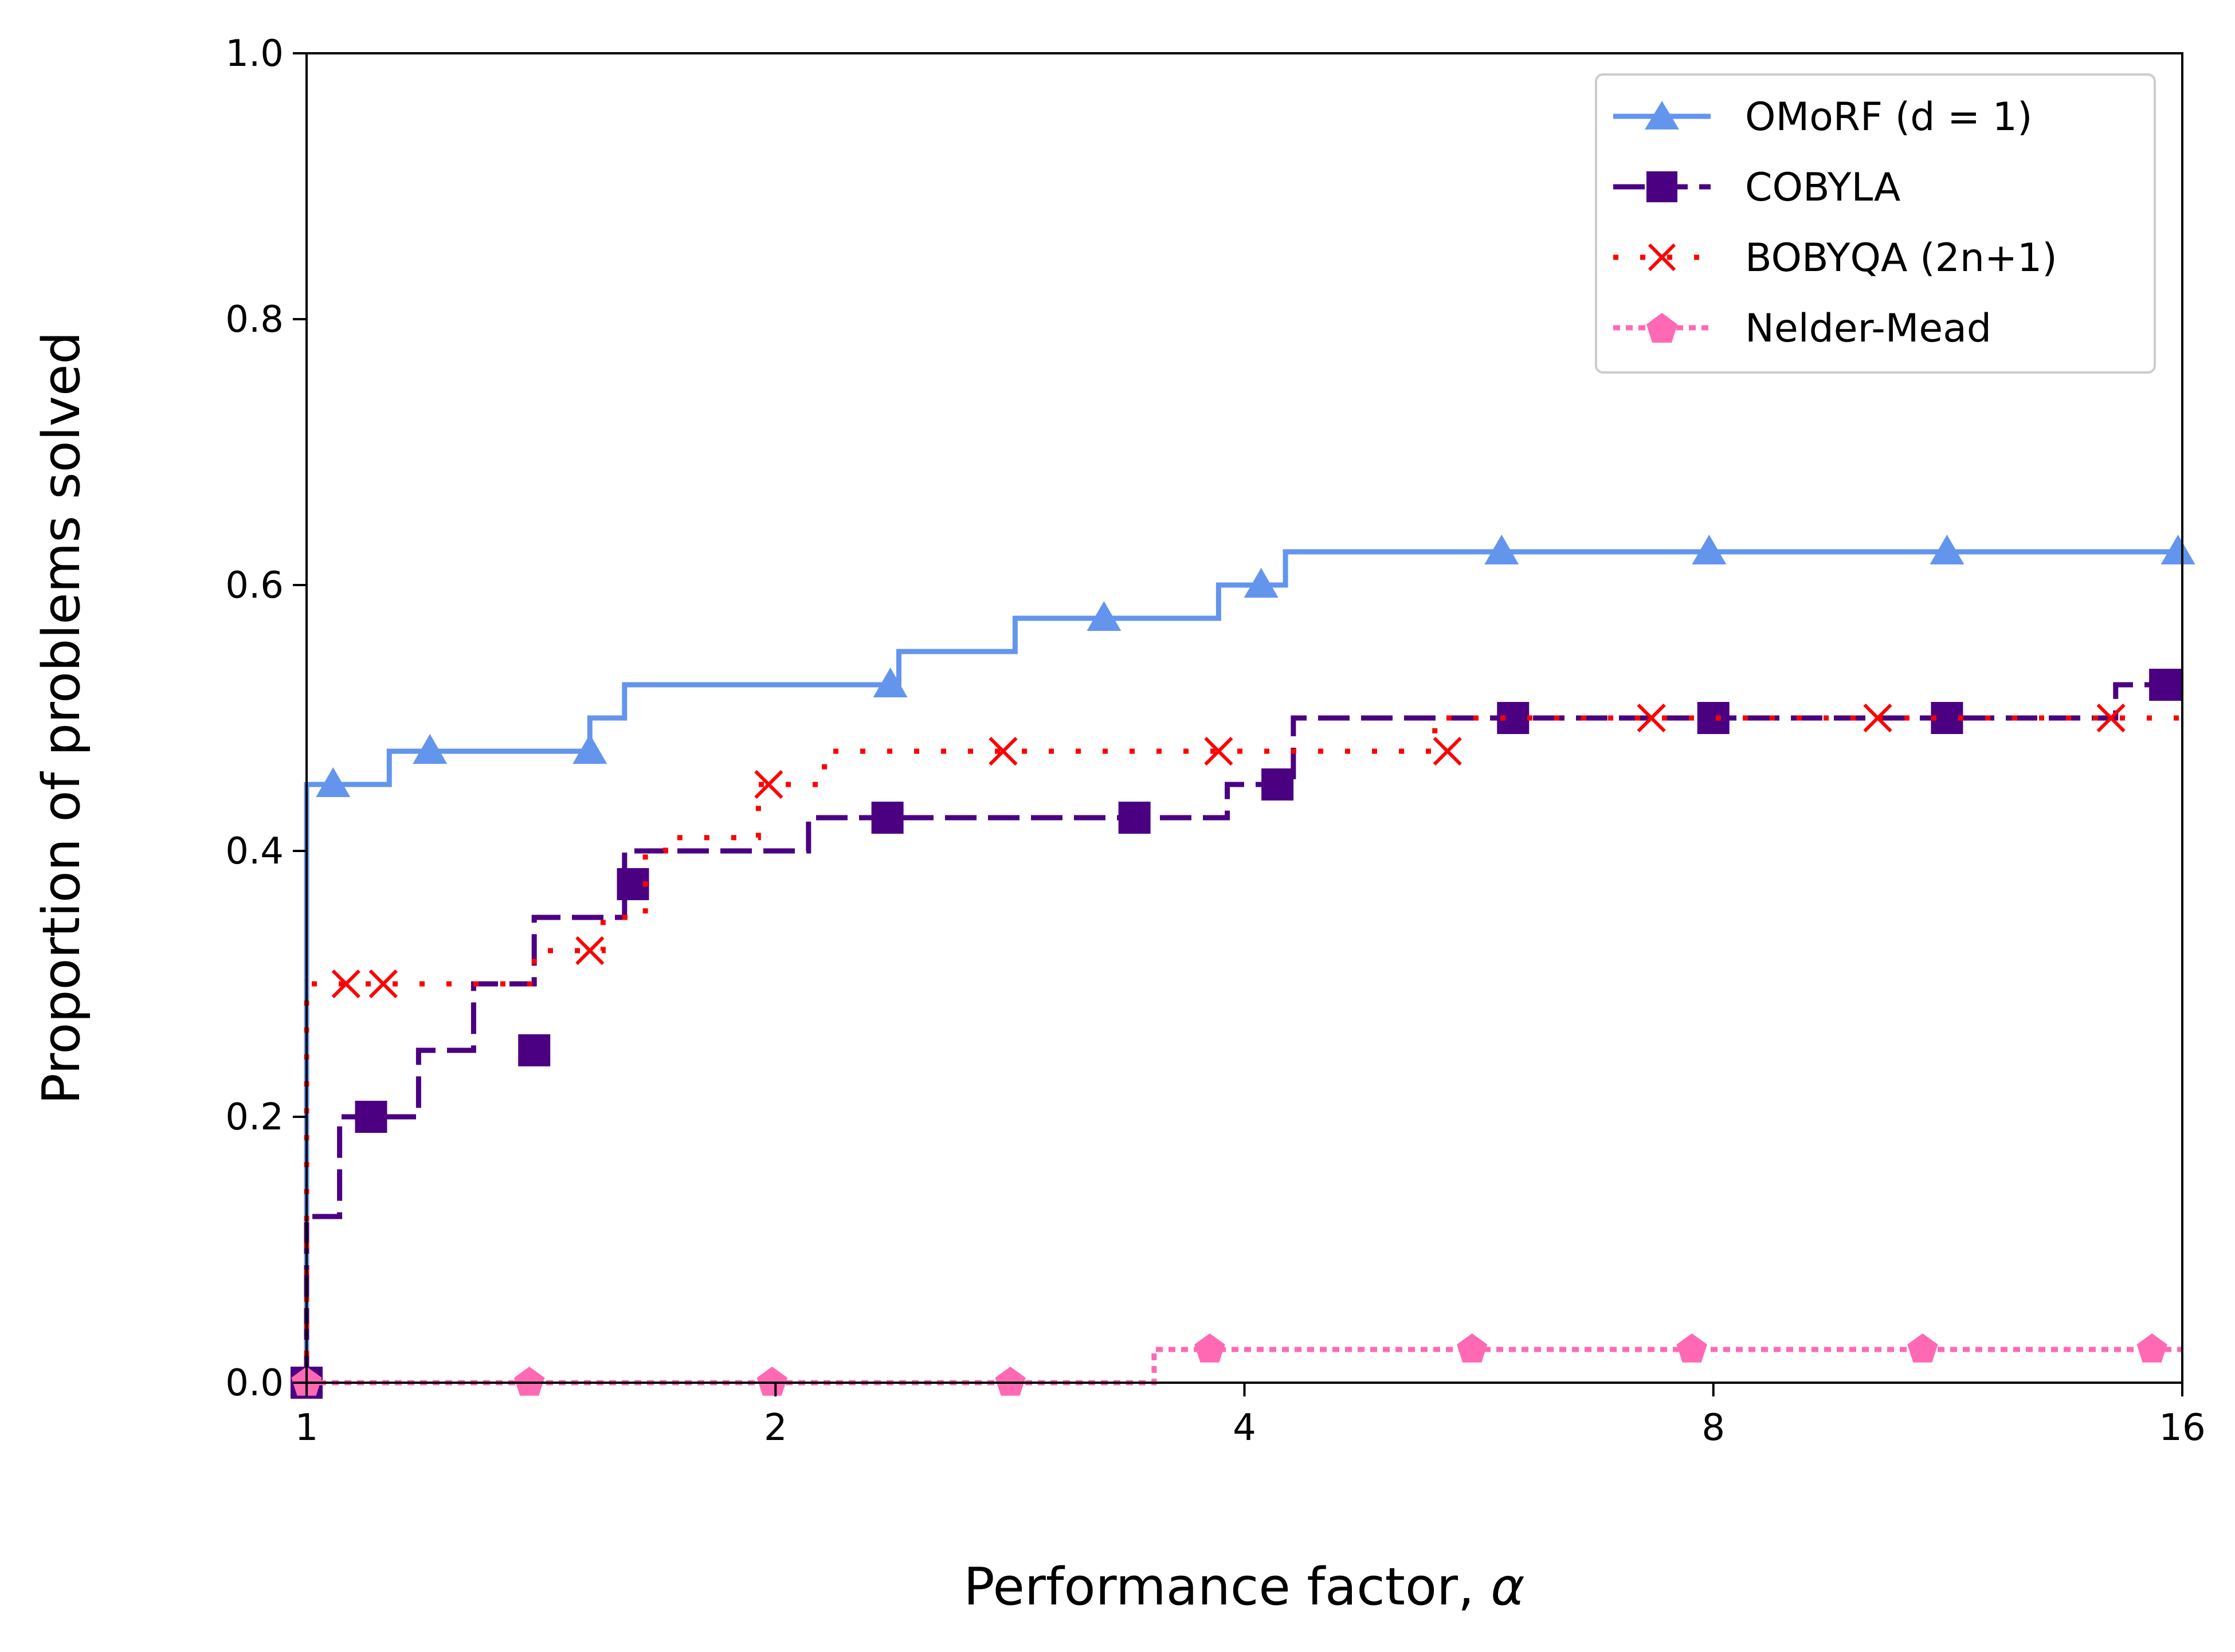  Describe the element at coordinates (1713, 1428) in the screenshot. I see `x-tick-label: 8` at that location.